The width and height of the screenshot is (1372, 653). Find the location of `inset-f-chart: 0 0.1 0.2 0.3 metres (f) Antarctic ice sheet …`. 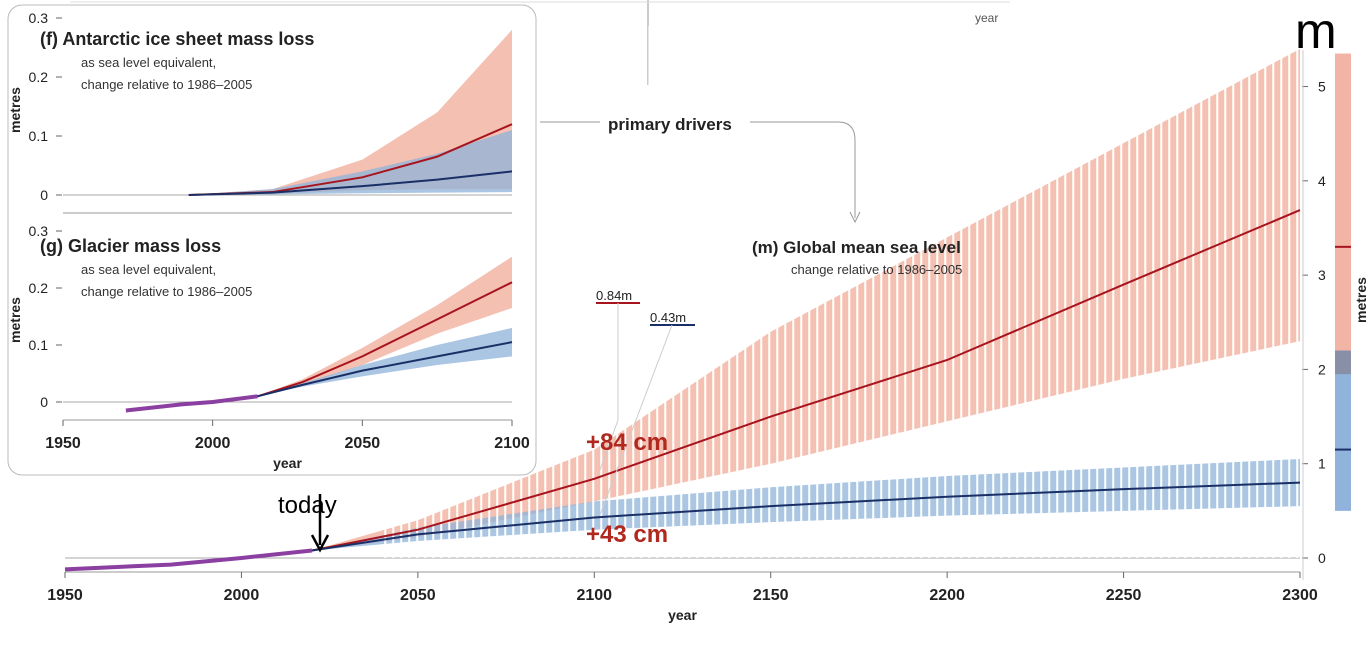

inset-f-chart: 0 0.1 0.2 0.3 metres (f) Antarctic ice sheet … is located at coordinates (260, 112).